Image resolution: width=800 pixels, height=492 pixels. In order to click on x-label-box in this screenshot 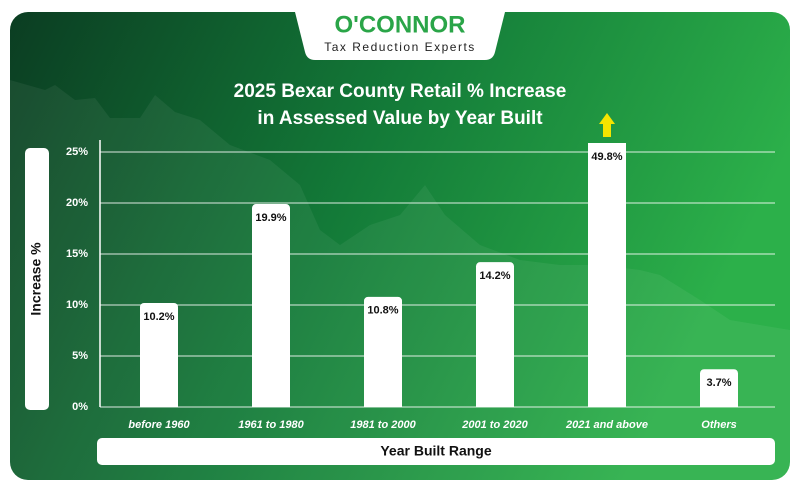, I will do `click(436, 451)`.